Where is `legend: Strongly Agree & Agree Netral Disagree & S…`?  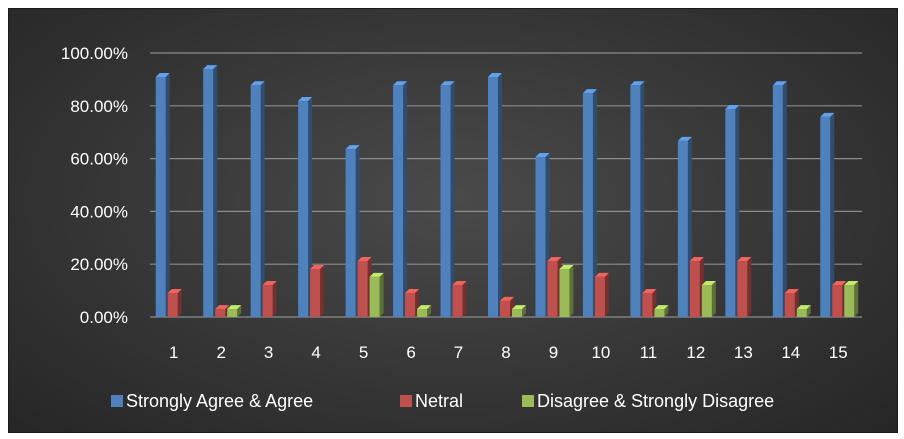
legend: Strongly Agree & Agree Netral Disagree & S… is located at coordinates (442, 401).